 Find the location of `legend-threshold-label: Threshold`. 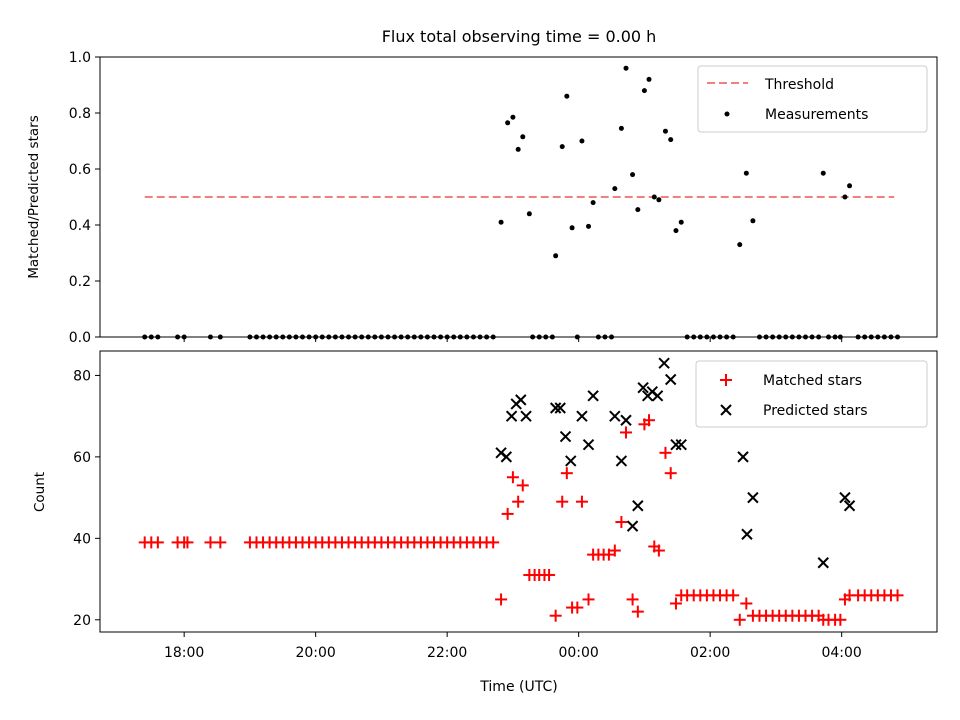

legend-threshold-label: Threshold is located at coordinates (799, 85).